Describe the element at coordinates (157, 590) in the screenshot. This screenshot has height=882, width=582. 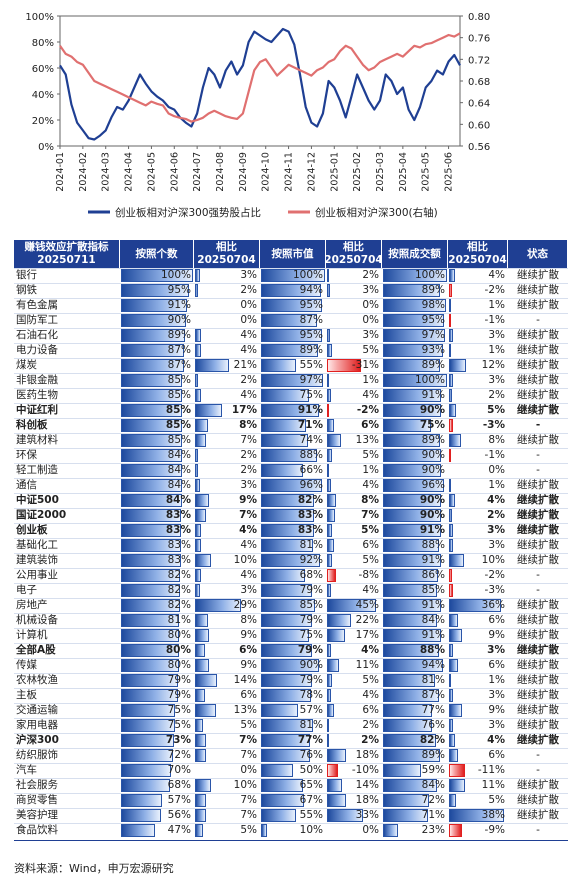
I see `value-cell: 82%` at that location.